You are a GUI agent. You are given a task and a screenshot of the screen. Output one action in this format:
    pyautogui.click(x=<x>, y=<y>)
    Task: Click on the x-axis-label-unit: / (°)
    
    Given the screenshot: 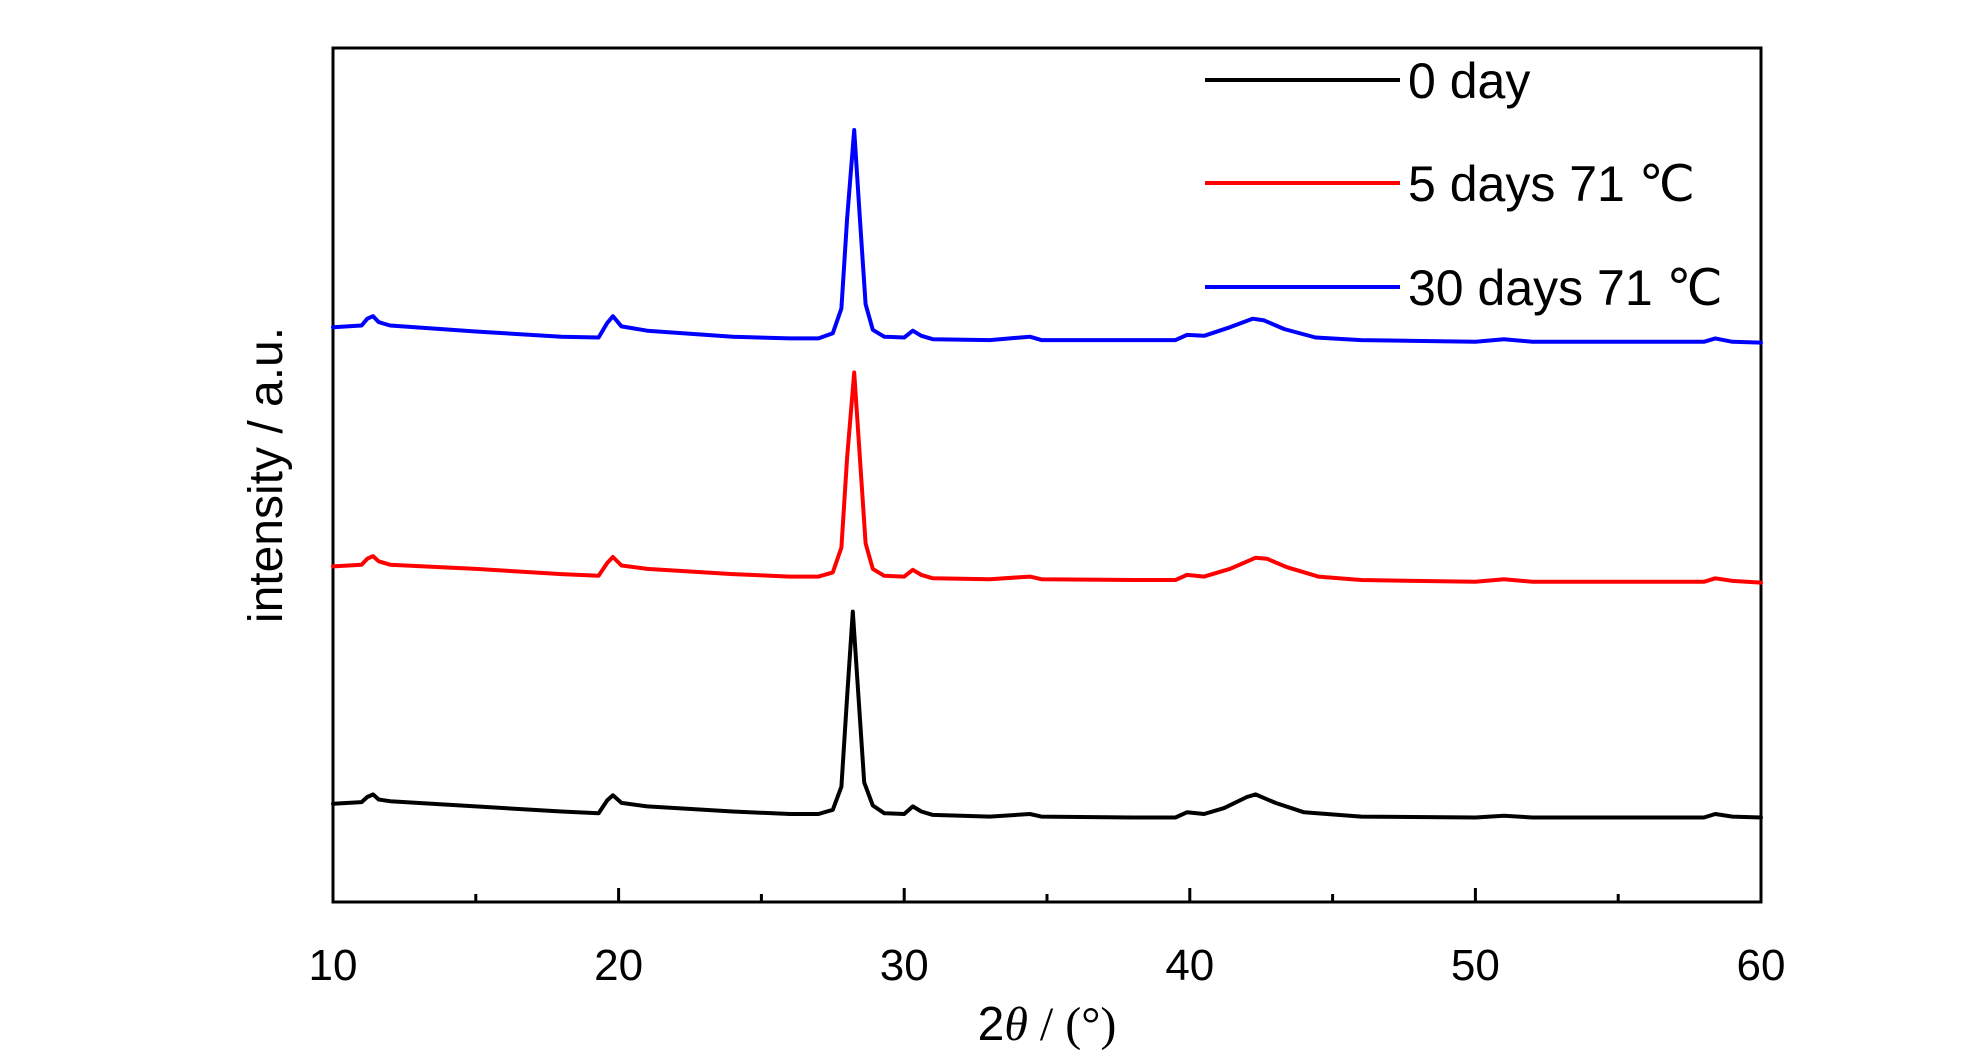 What is the action you would take?
    pyautogui.click(x=1072, y=1024)
    